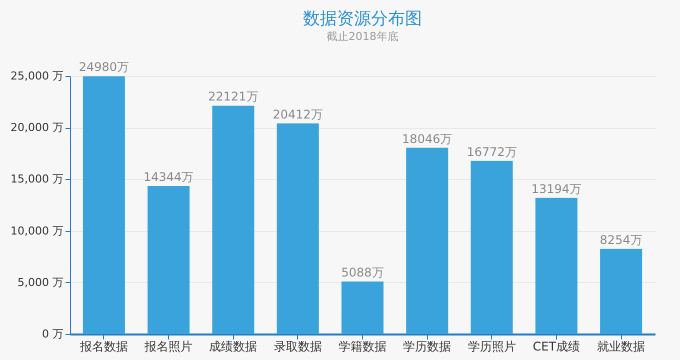 Image resolution: width=680 pixels, height=360 pixels. Describe the element at coordinates (556, 347) in the screenshot. I see `x-tick-label: CET成绩` at that location.